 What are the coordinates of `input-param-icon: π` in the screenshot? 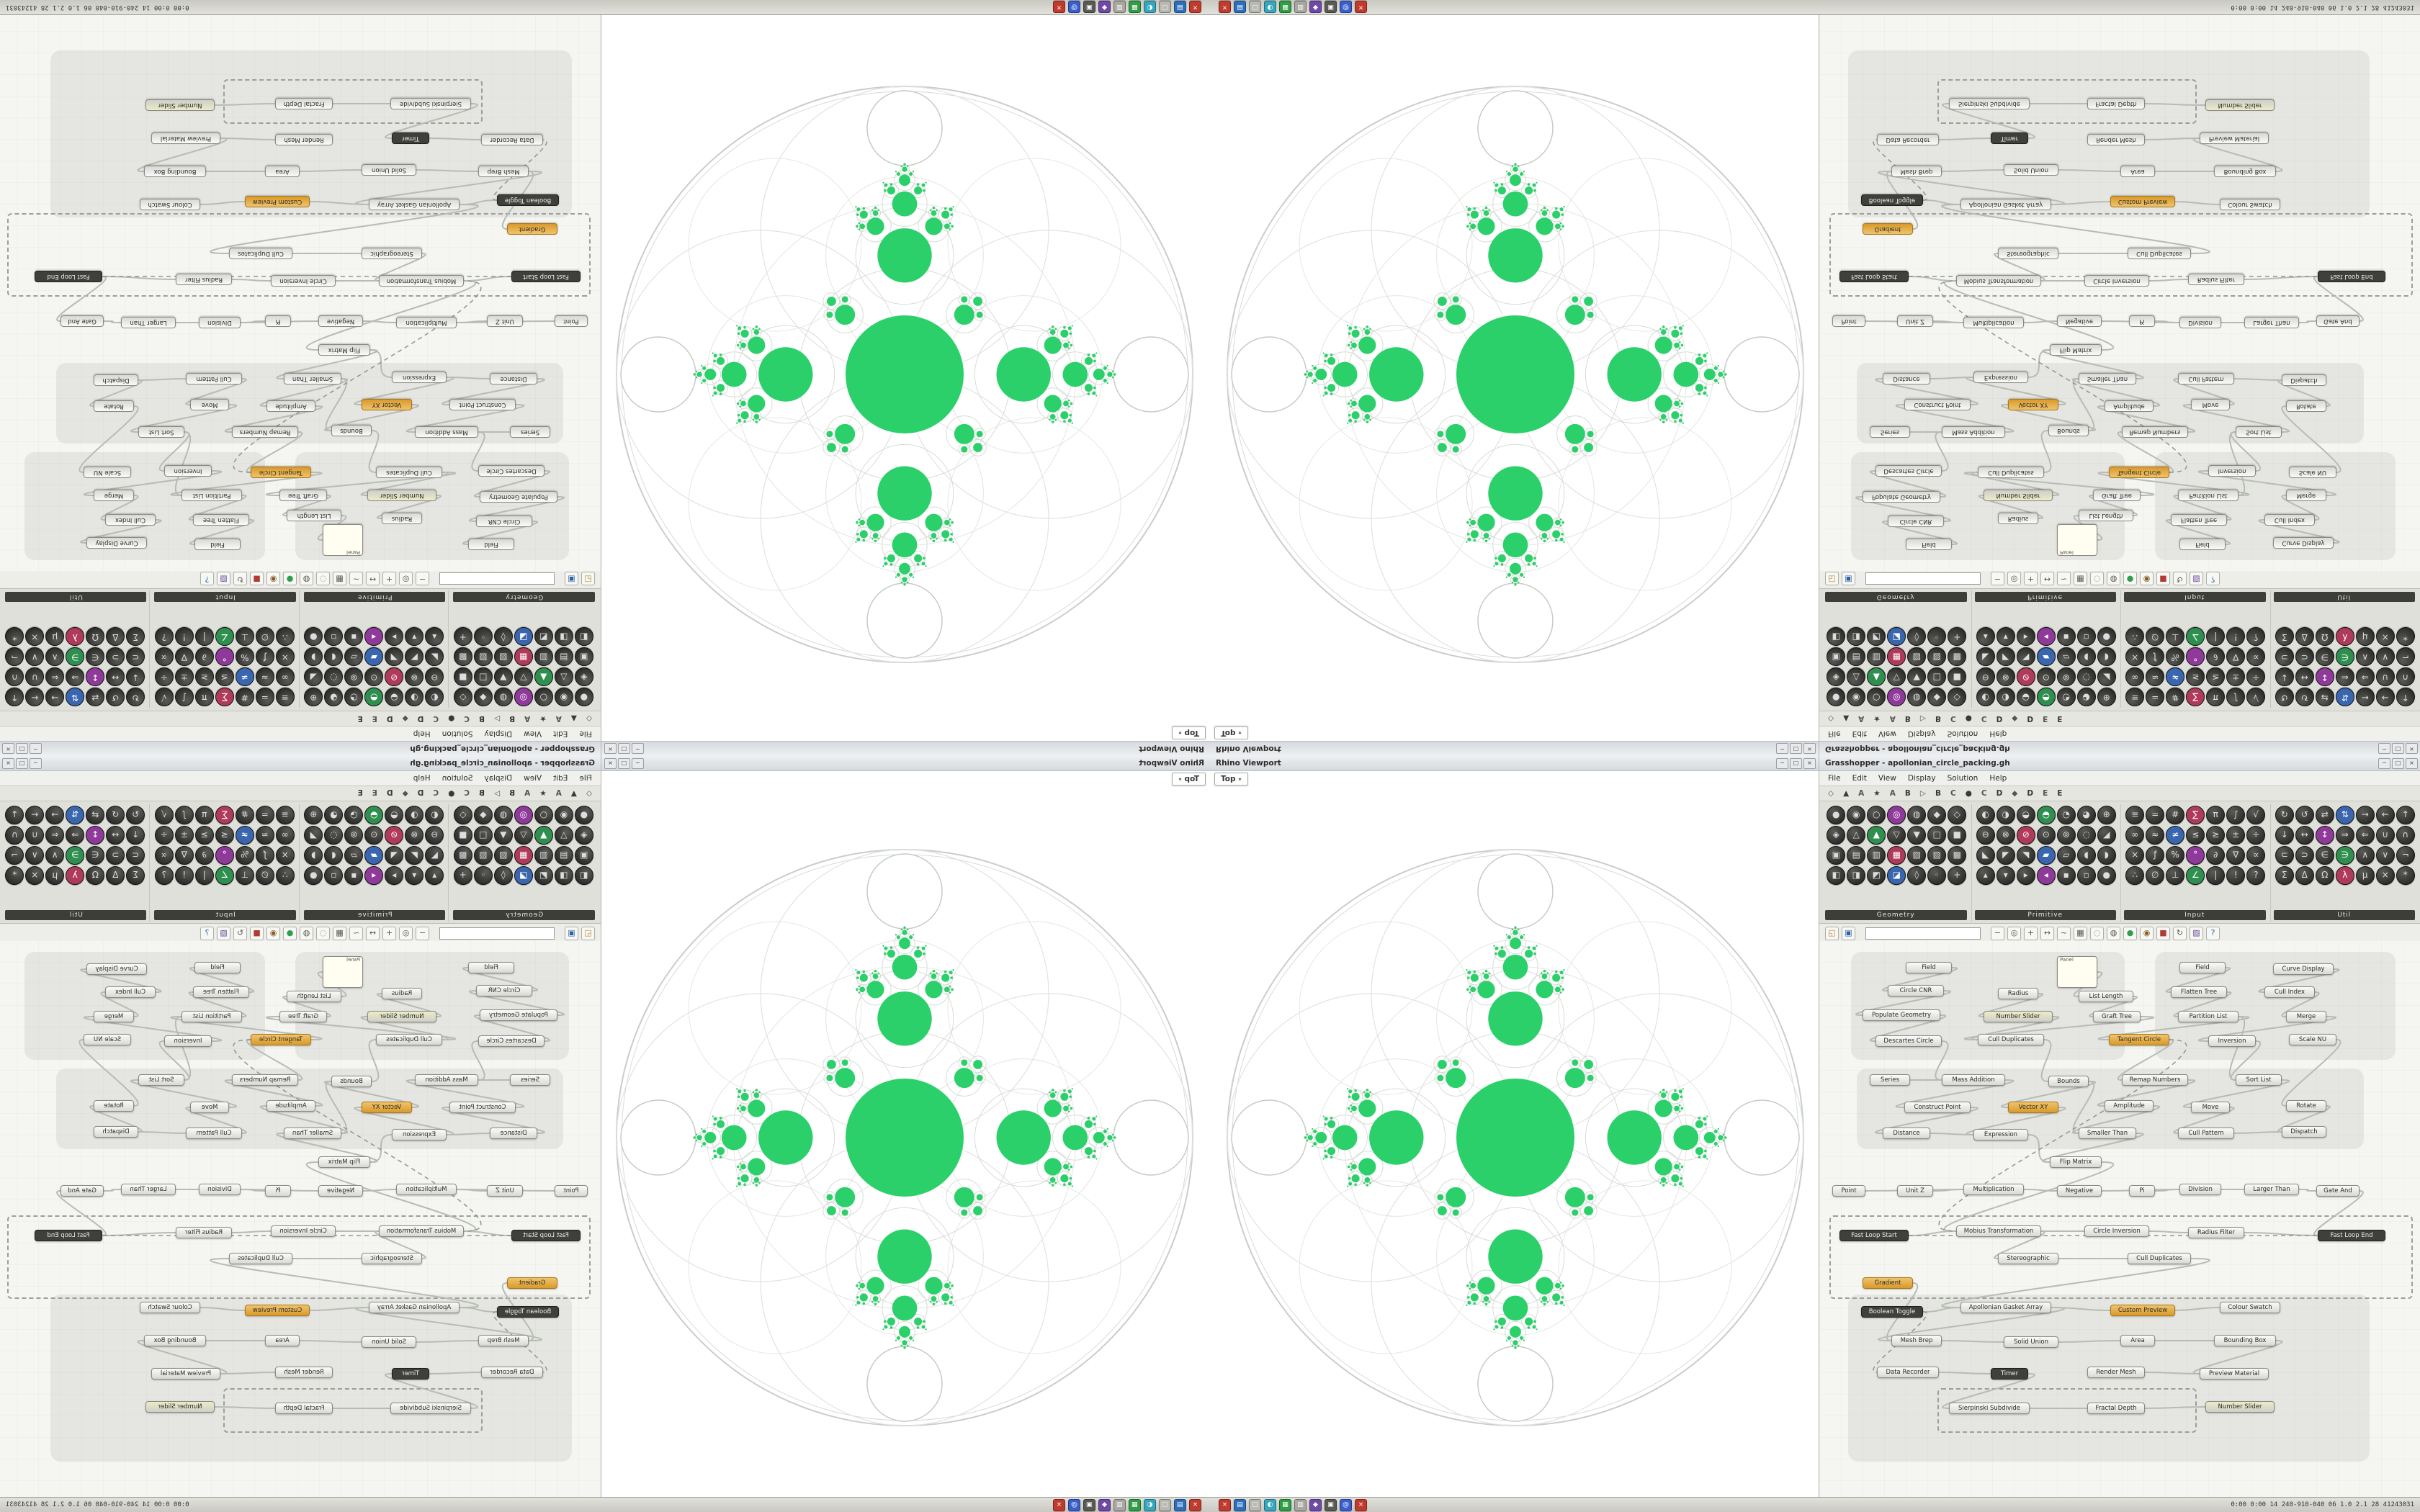 It's located at (2216, 697).